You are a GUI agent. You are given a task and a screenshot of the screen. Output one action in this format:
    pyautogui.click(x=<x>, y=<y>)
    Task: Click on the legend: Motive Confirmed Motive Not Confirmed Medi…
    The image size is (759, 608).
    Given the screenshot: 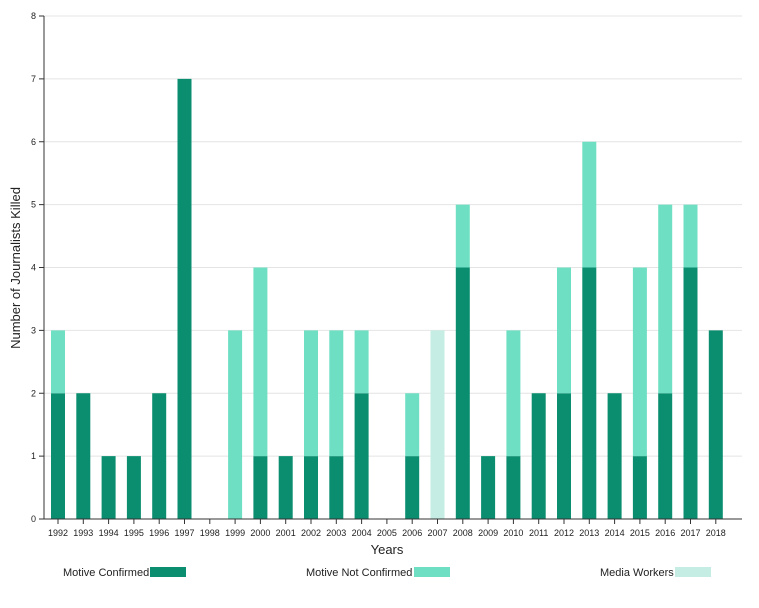 What is the action you would take?
    pyautogui.click(x=387, y=573)
    